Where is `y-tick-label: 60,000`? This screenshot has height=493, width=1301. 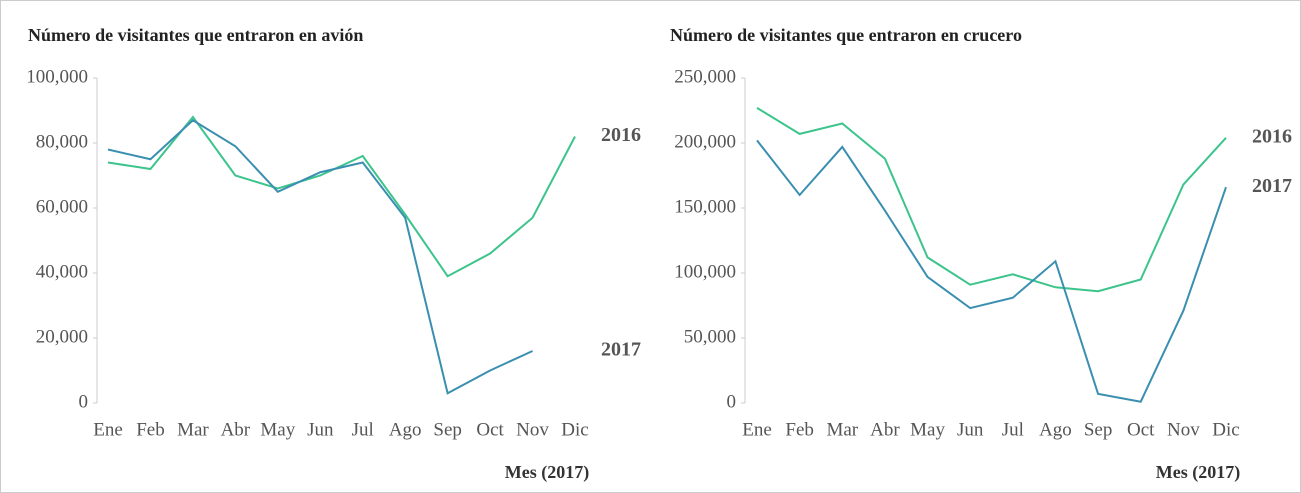
y-tick-label: 60,000 is located at coordinates (62, 206).